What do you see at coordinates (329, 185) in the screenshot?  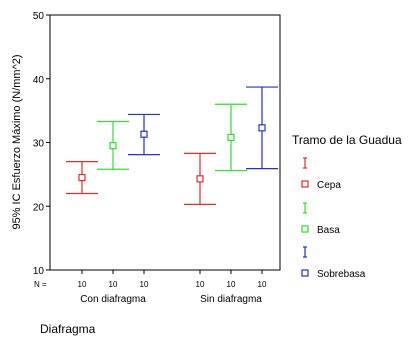 I see `legend-label: Cepa` at bounding box center [329, 185].